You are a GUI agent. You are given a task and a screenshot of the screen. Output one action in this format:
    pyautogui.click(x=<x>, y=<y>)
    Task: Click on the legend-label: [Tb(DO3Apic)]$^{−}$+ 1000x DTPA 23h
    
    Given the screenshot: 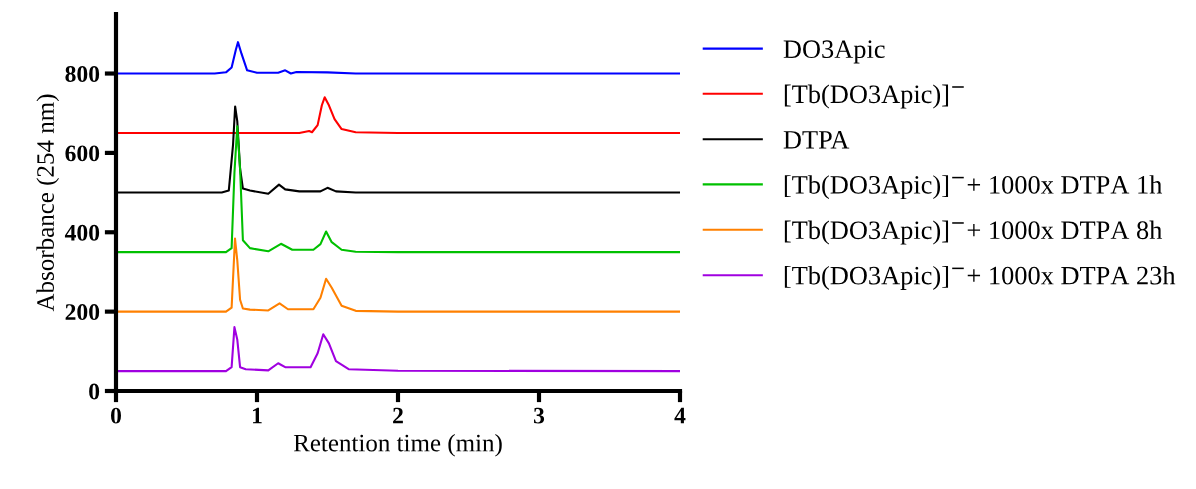 What is the action you would take?
    pyautogui.click(x=980, y=277)
    